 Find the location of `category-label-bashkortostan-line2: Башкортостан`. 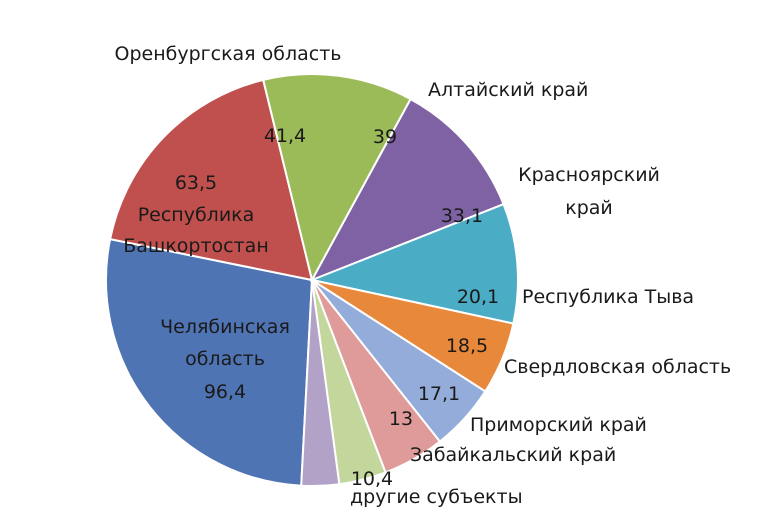

category-label-bashkortostan-line2: Башкортостан is located at coordinates (196, 246).